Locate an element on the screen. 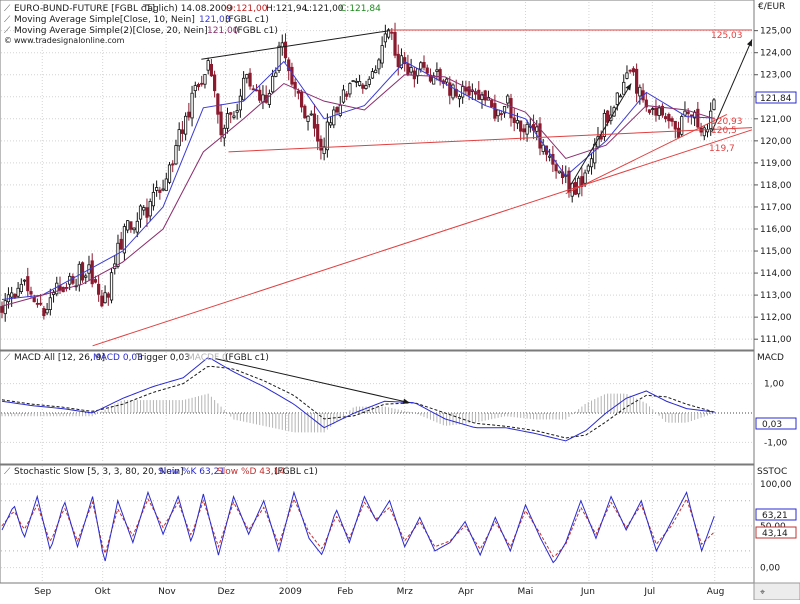 The image size is (800, 604). stoch-k-last: 63,21 is located at coordinates (775, 516).